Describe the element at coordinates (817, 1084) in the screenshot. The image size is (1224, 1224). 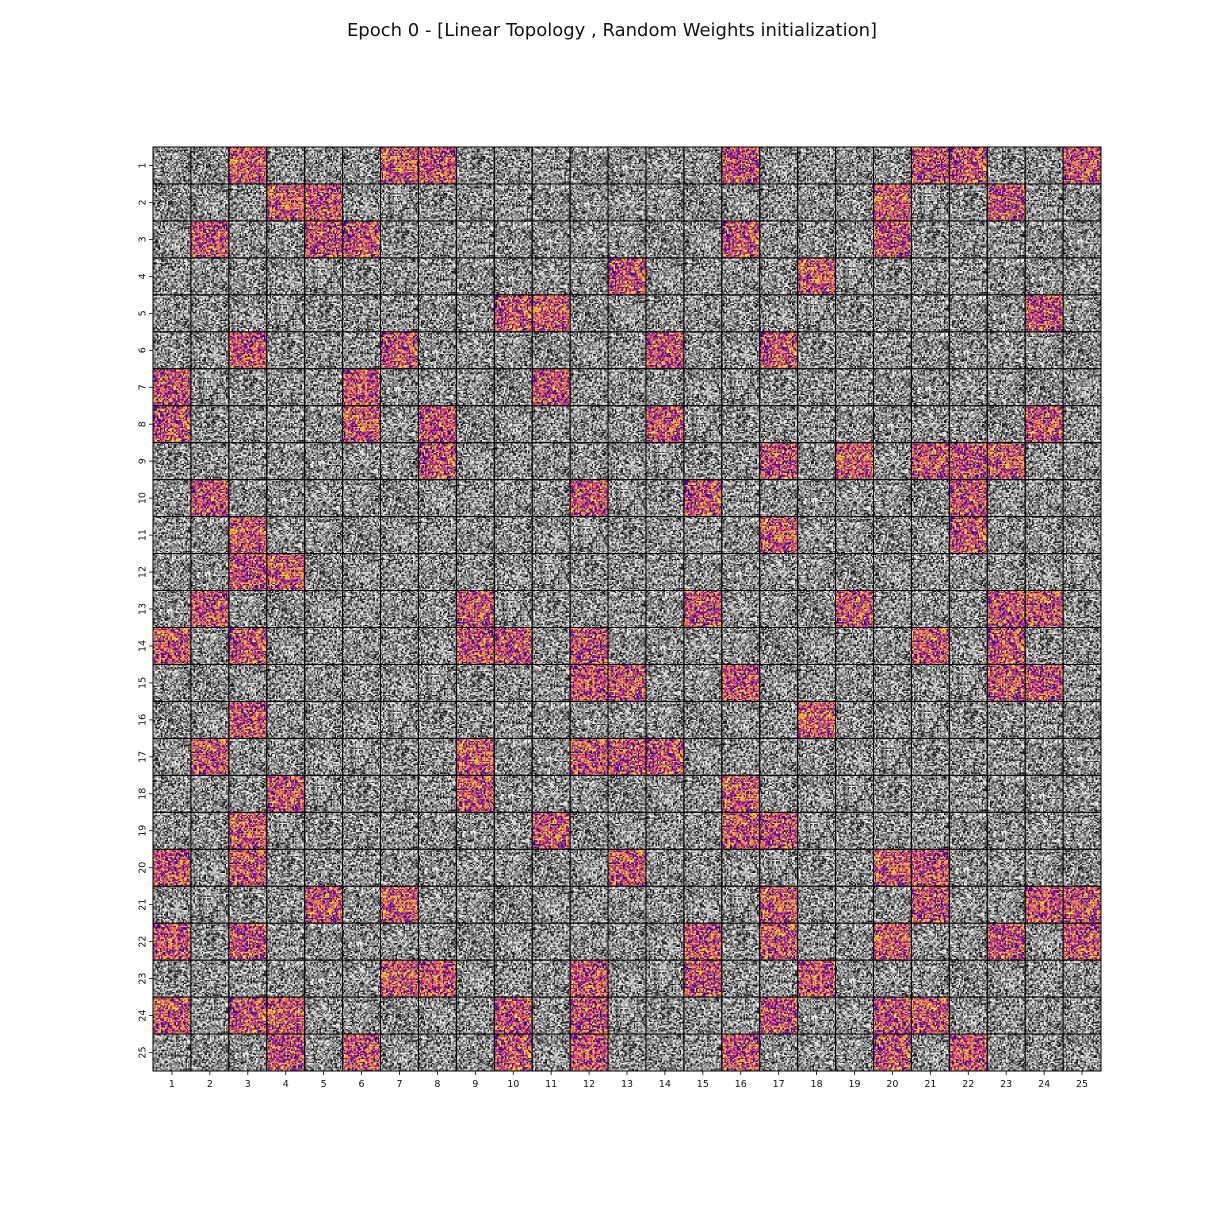
I see `x-tick-label: 18` at that location.